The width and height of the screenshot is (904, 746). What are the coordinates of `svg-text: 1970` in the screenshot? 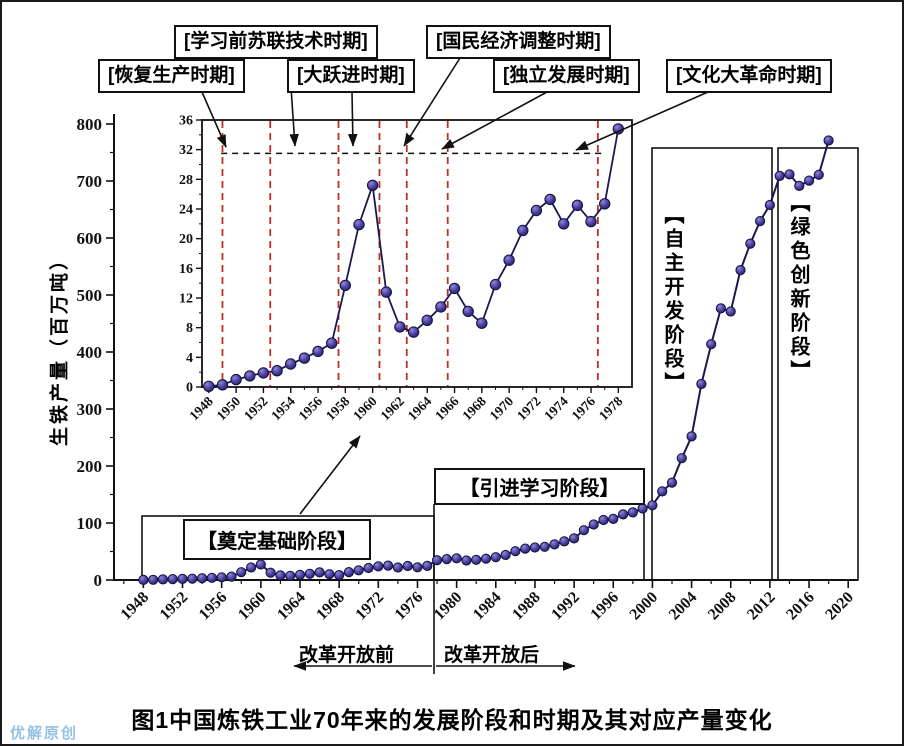 It's located at (502, 408).